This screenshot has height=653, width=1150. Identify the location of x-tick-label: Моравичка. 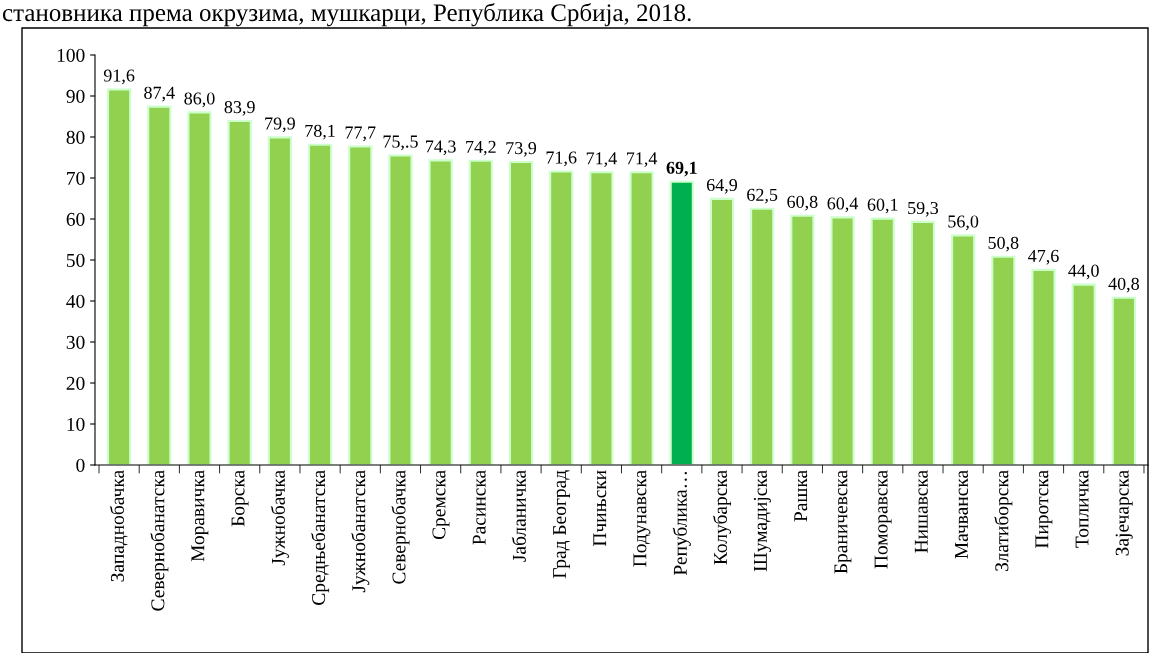
(200, 516).